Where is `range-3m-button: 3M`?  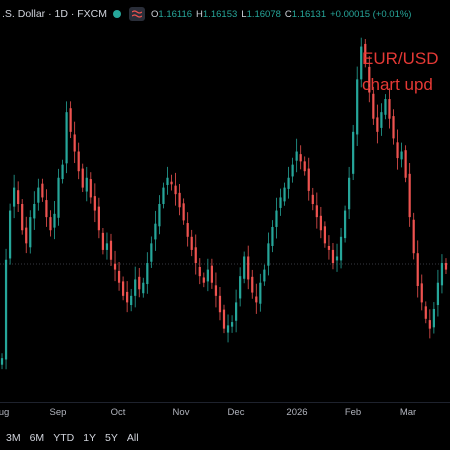
range-3m-button: 3M is located at coordinates (13, 438).